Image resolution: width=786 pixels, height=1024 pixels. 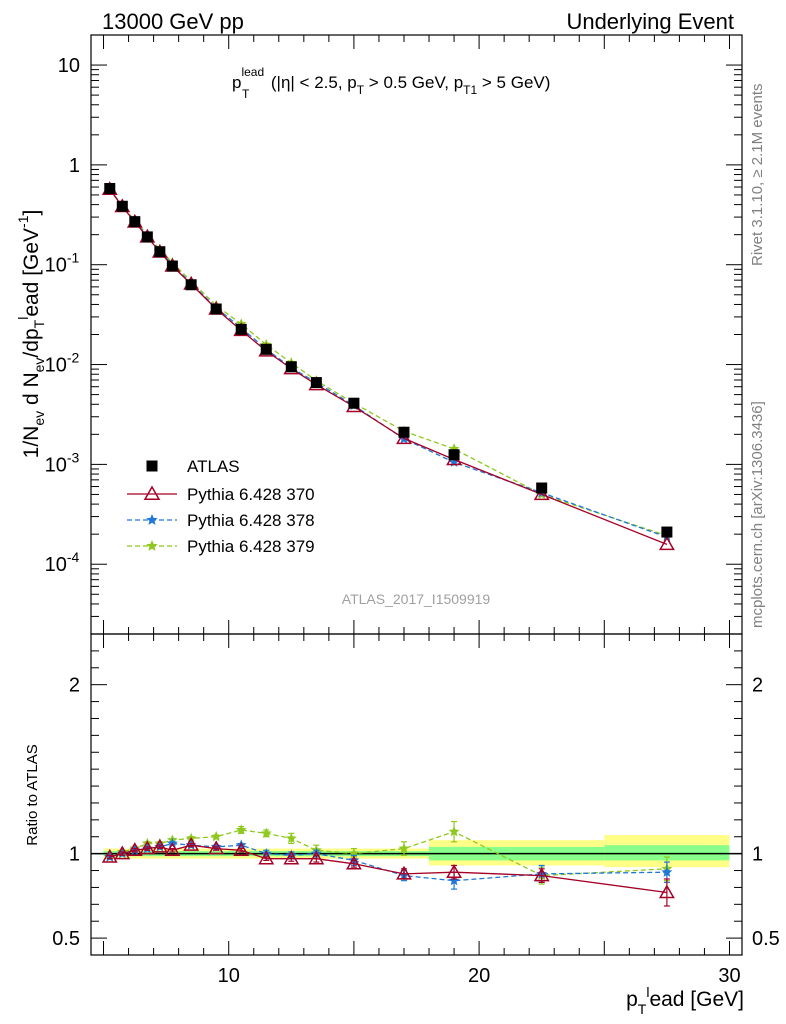 I want to click on main-ytick-label: 10⁻¹, so click(x=62, y=263).